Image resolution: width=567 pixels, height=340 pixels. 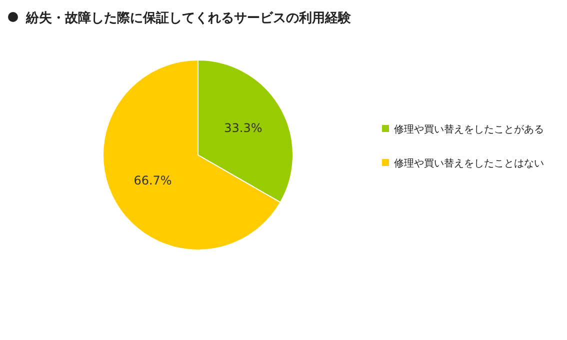 What do you see at coordinates (153, 180) in the screenshot?
I see `data-label: 66.7%` at bounding box center [153, 180].